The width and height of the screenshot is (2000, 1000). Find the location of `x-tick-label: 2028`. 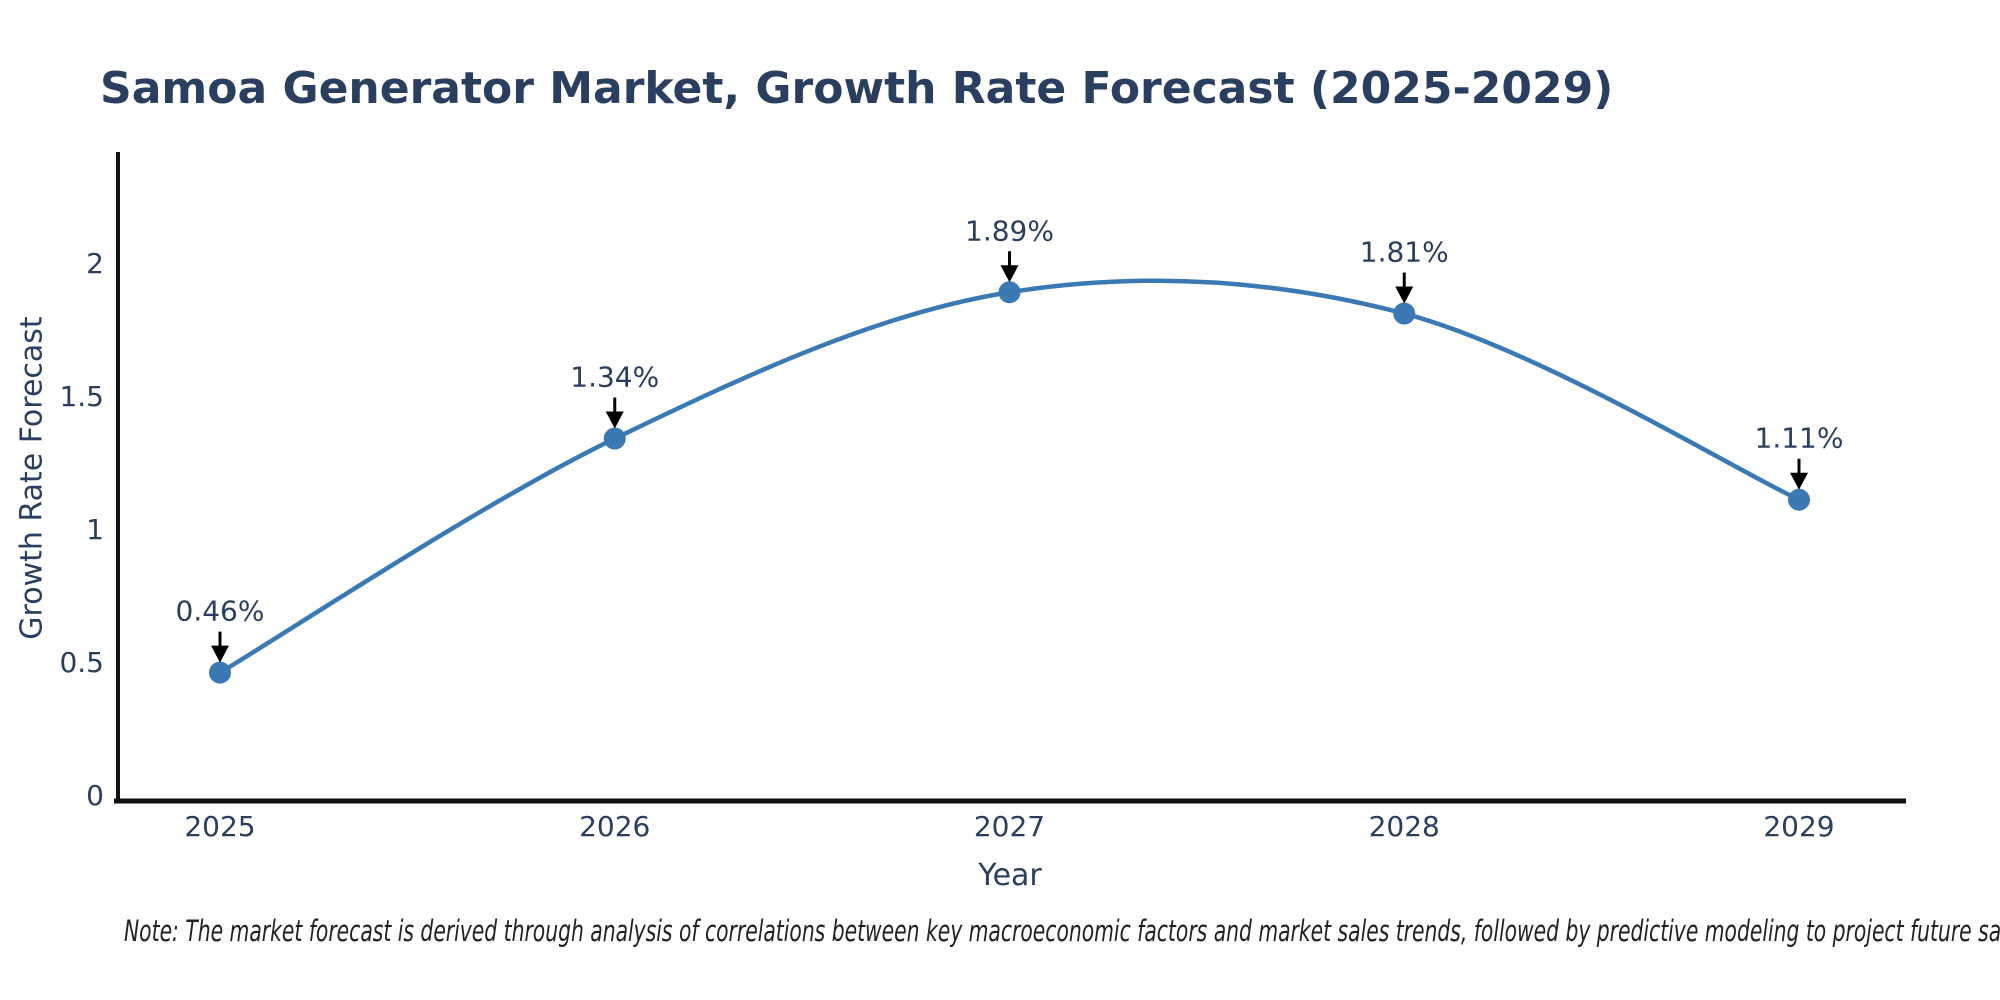

x-tick-label: 2028 is located at coordinates (1404, 826).